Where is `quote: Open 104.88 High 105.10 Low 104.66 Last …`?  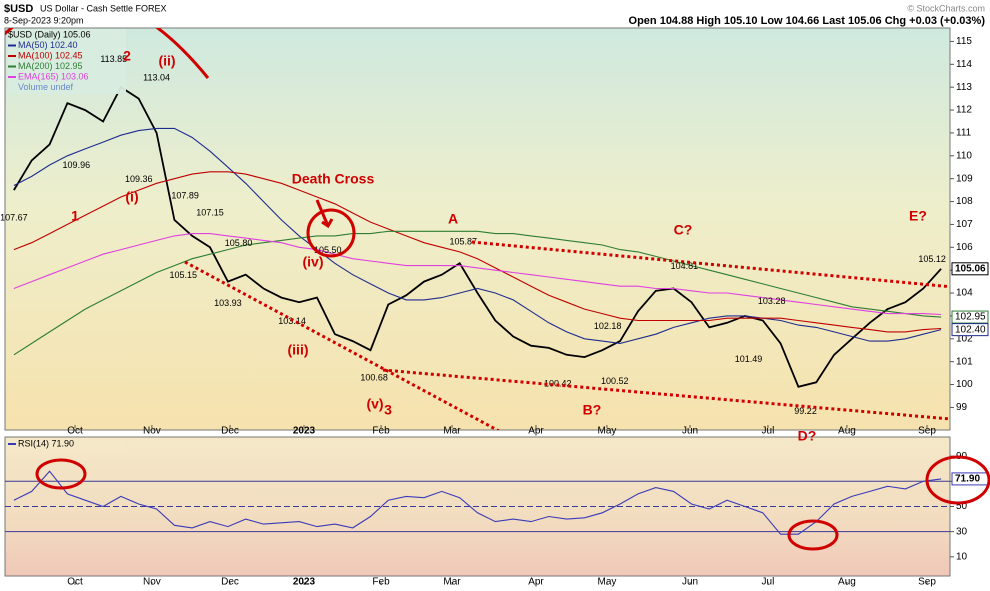 quote: Open 104.88 High 105.10 Low 104.66 Last … is located at coordinates (807, 21).